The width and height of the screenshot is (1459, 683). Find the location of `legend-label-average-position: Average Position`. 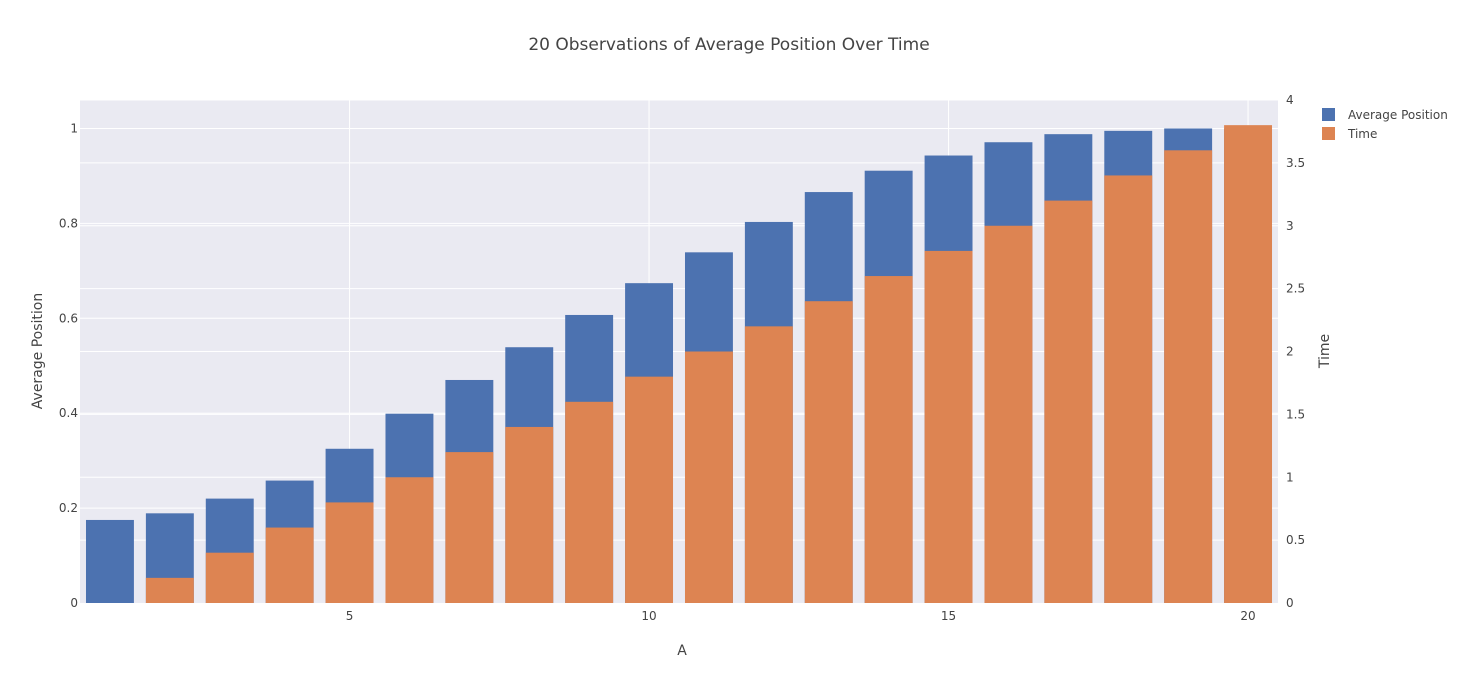

legend-label-average-position: Average Position is located at coordinates (1398, 115).